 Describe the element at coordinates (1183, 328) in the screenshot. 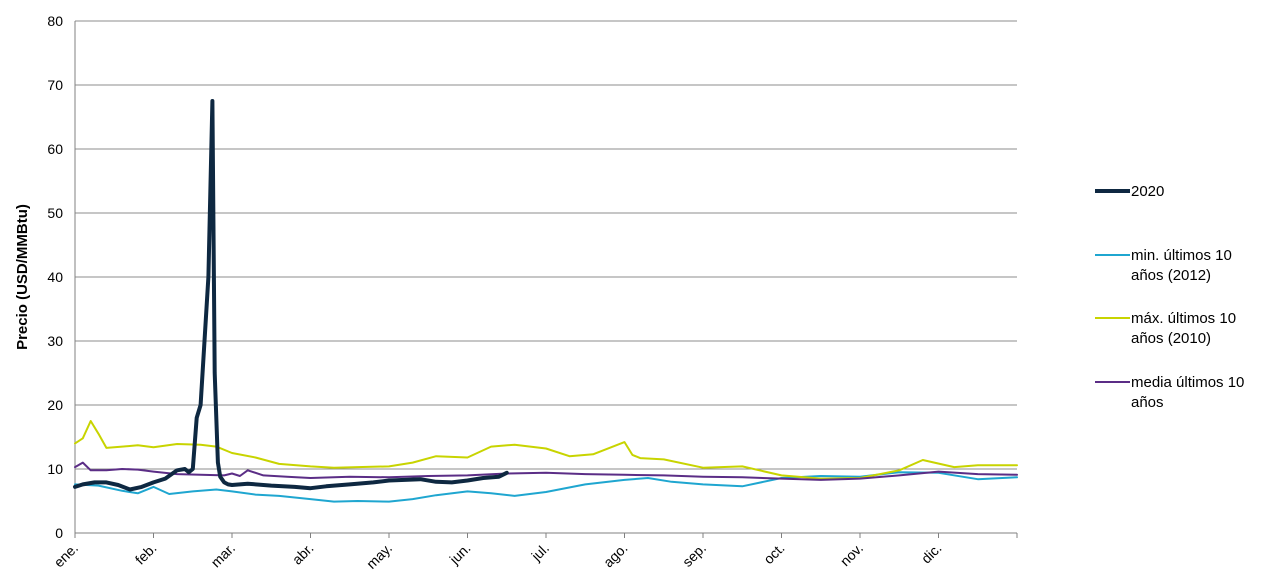

I see `legend-label: máx. últimos 10 años (2010)` at that location.